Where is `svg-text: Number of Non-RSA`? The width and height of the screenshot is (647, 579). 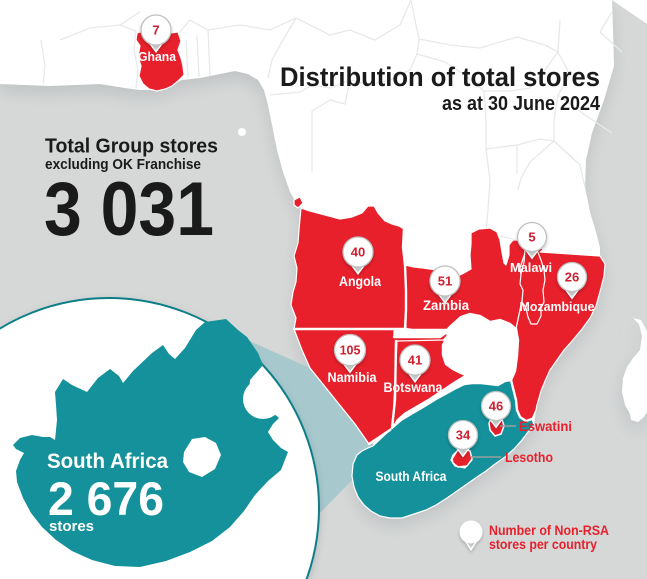 svg-text: Number of Non-RSA is located at coordinates (549, 530).